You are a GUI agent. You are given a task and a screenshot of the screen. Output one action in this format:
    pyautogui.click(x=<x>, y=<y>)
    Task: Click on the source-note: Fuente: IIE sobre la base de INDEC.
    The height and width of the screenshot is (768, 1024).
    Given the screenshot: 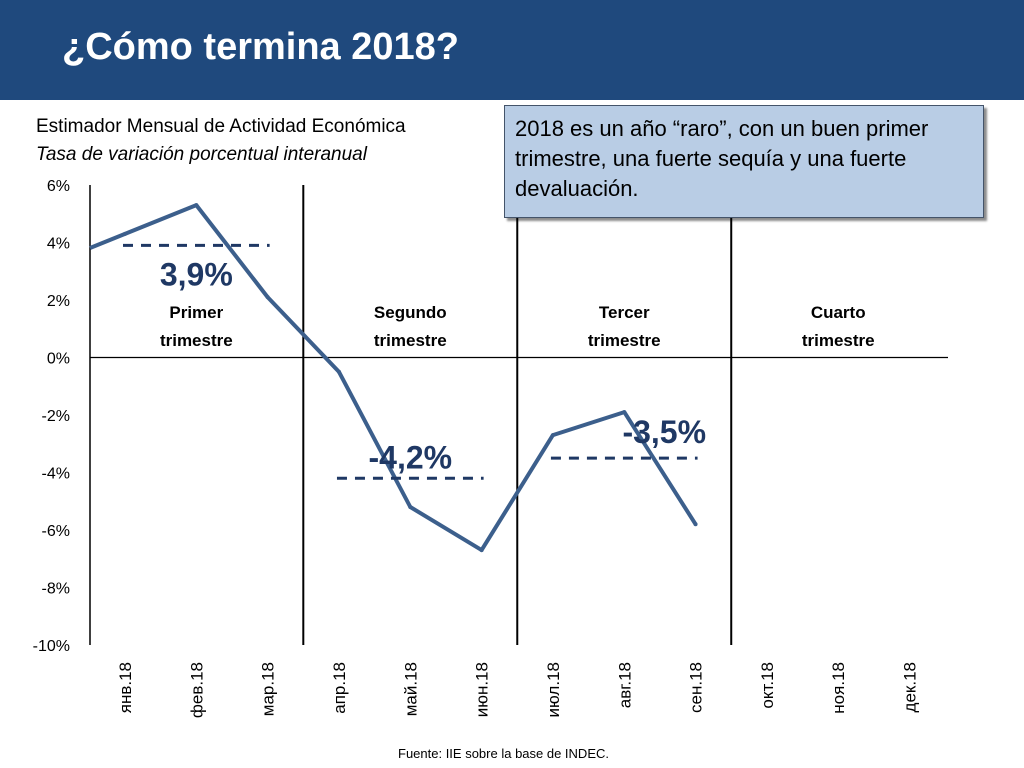 What is the action you would take?
    pyautogui.click(x=503, y=753)
    